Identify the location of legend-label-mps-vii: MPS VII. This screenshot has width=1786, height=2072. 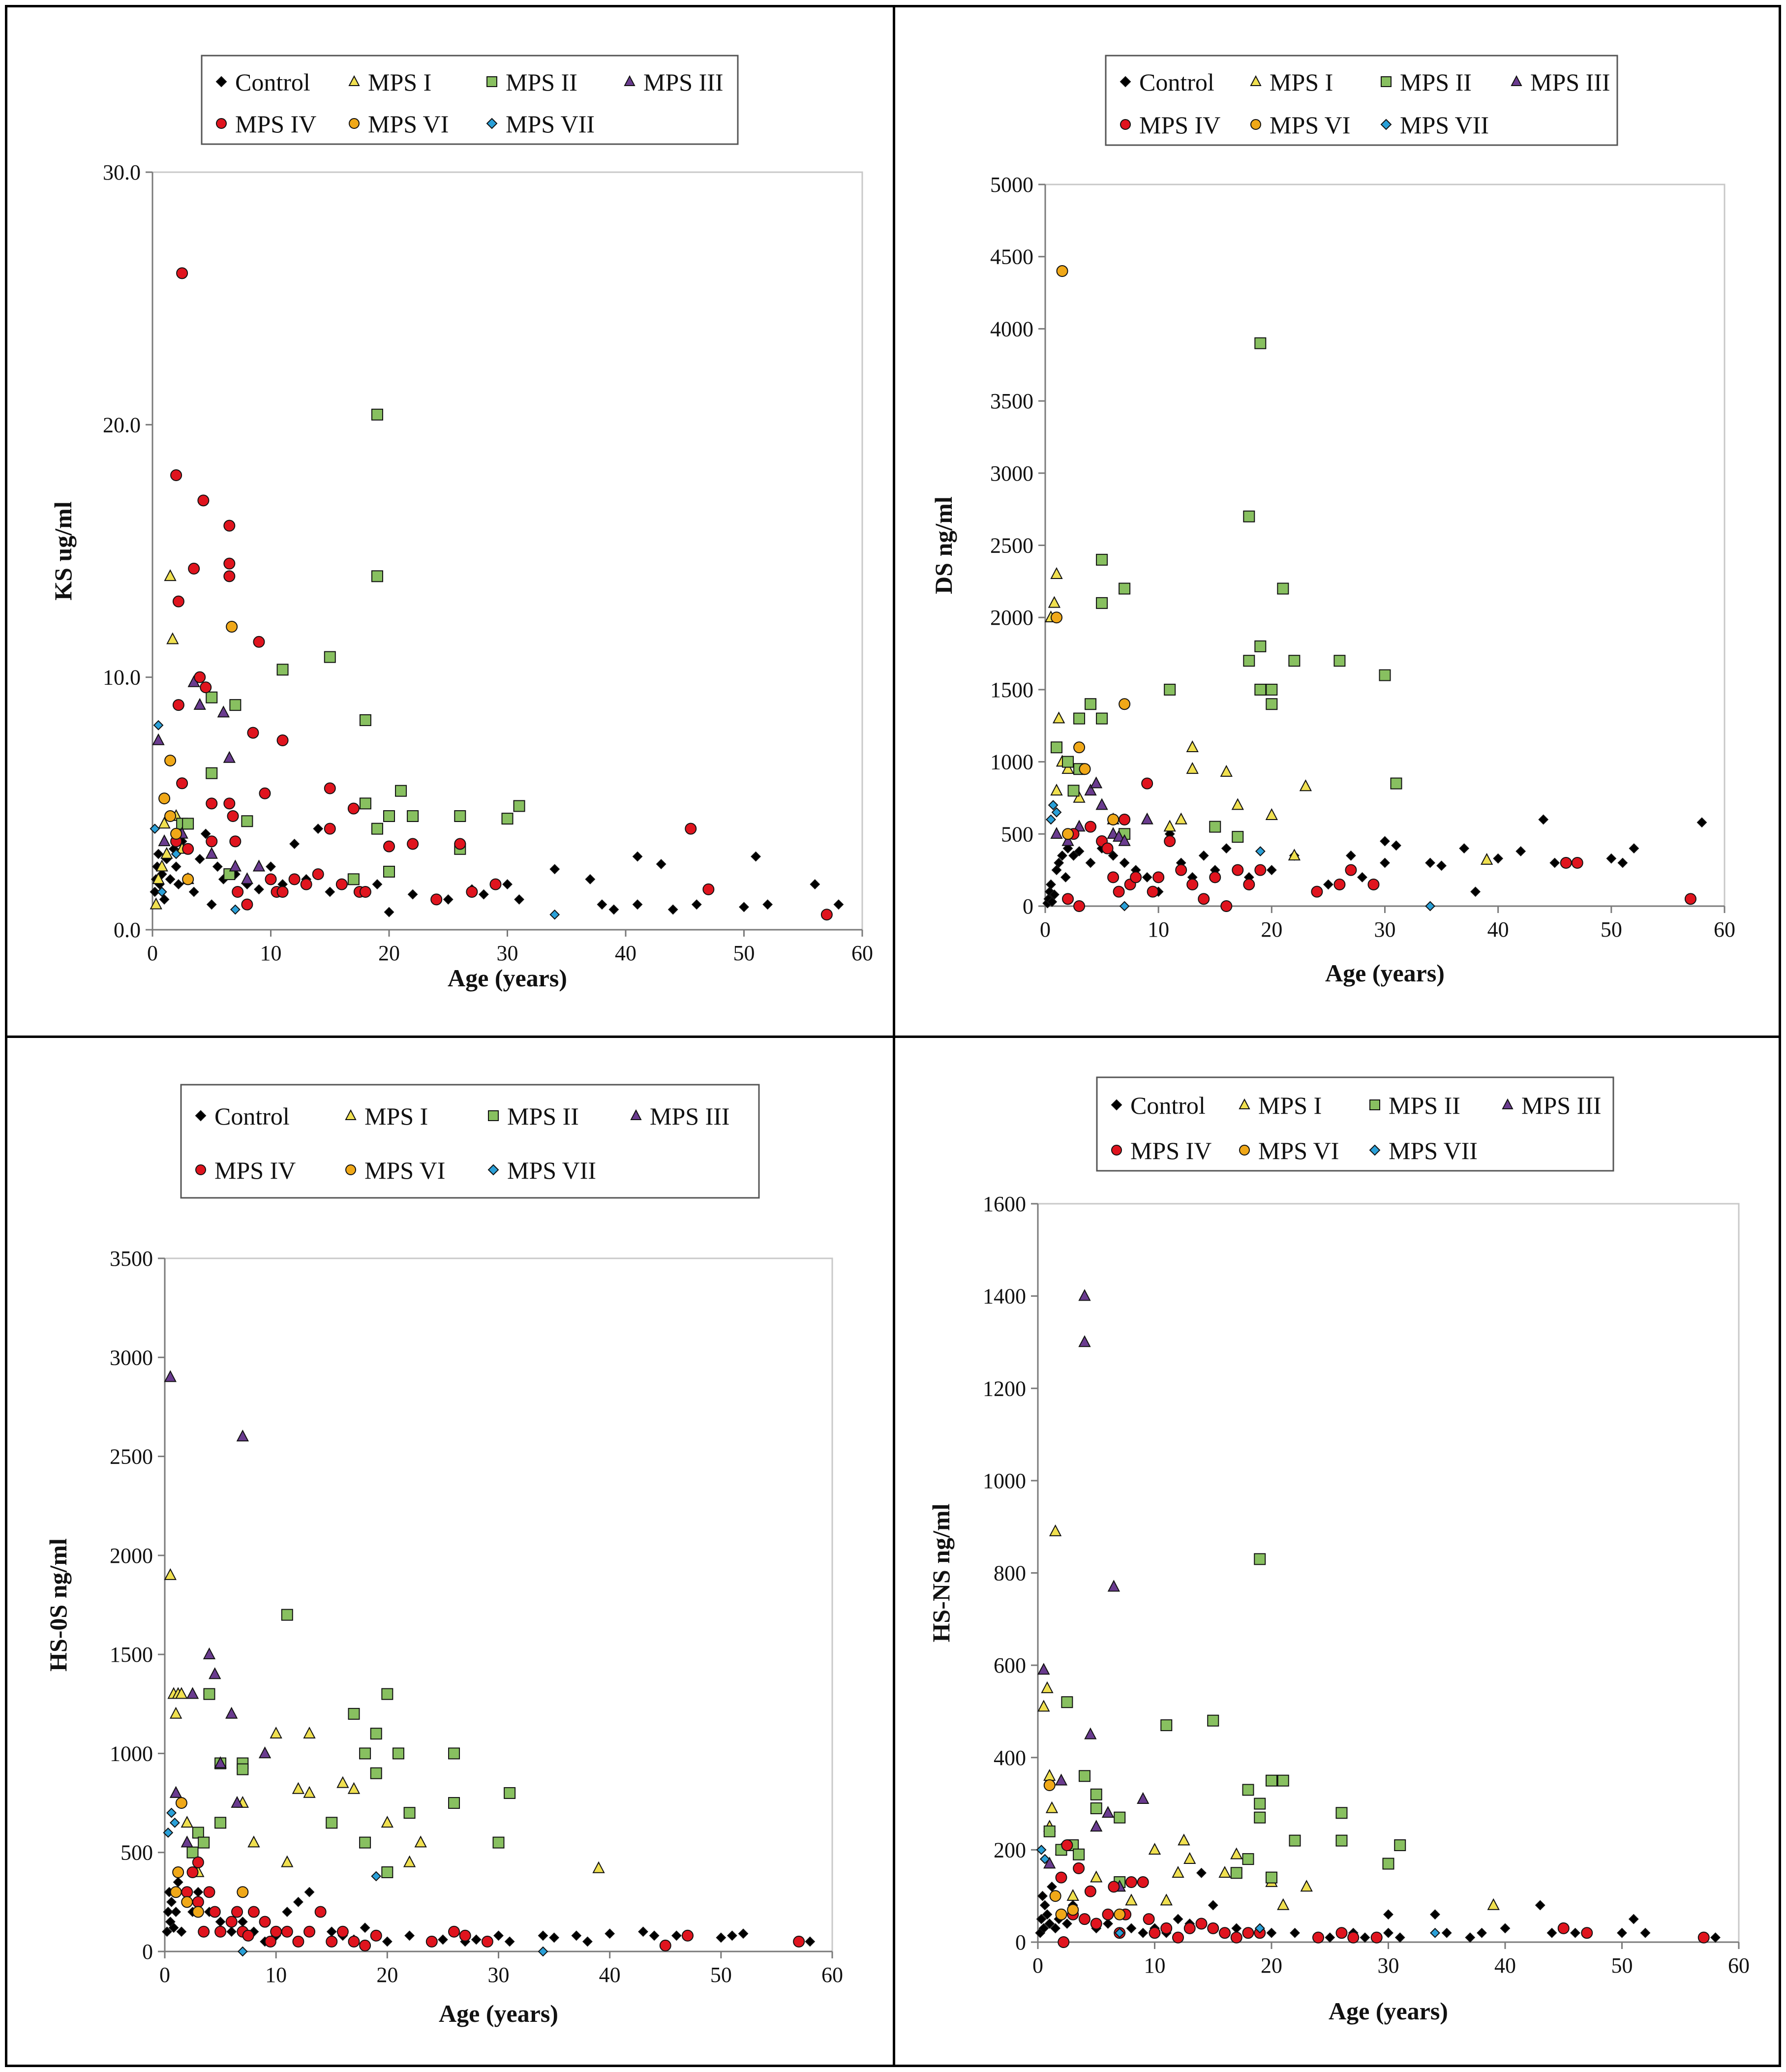
(550, 124).